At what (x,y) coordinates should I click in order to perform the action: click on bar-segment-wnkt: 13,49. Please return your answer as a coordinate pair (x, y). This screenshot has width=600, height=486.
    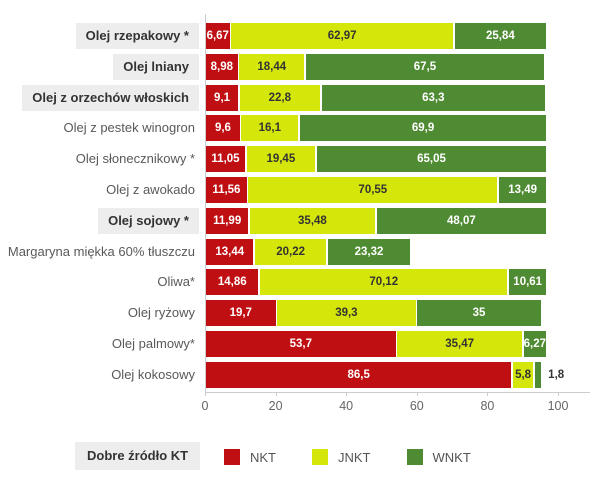
    Looking at the image, I should click on (522, 190).